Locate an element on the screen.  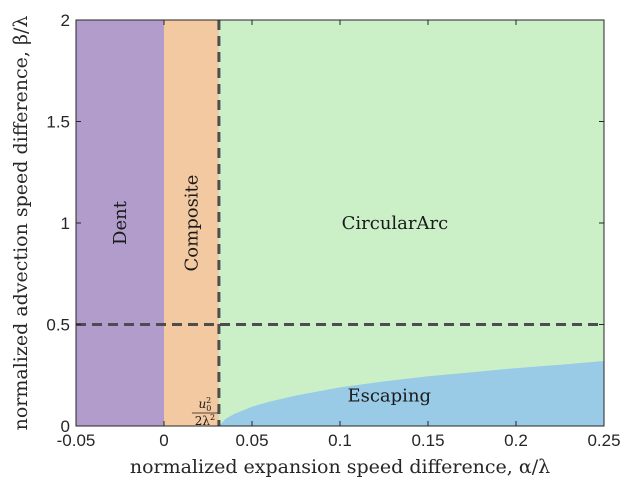
region-dent is located at coordinates (120, 223).